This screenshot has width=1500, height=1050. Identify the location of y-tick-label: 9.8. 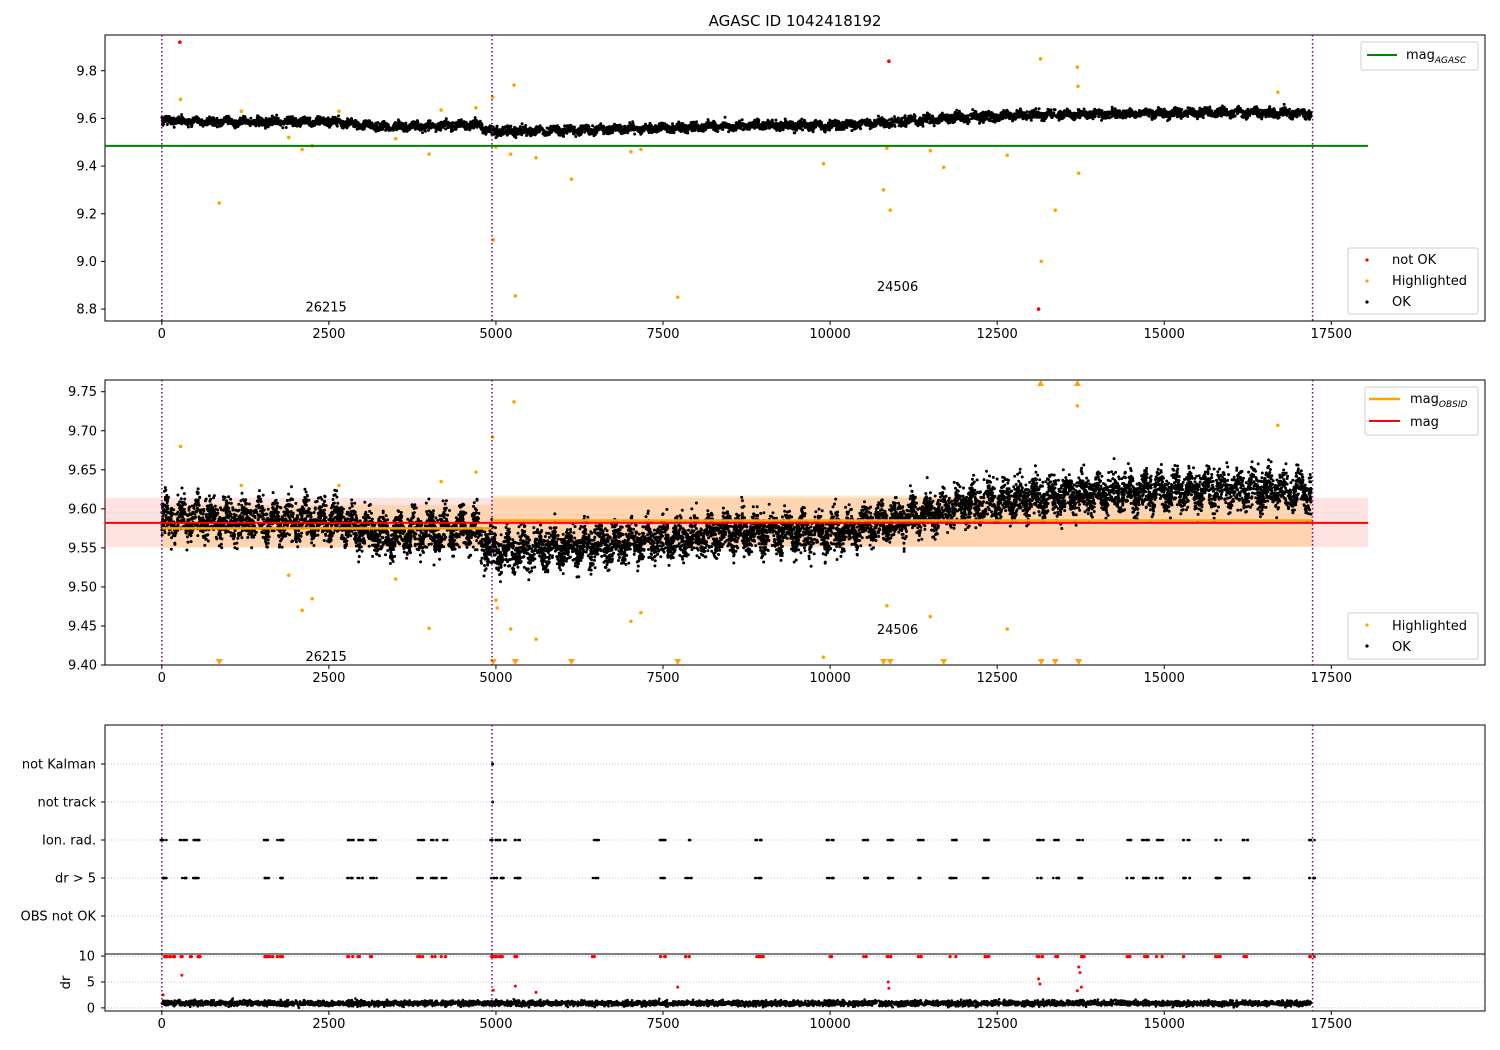
(86, 71).